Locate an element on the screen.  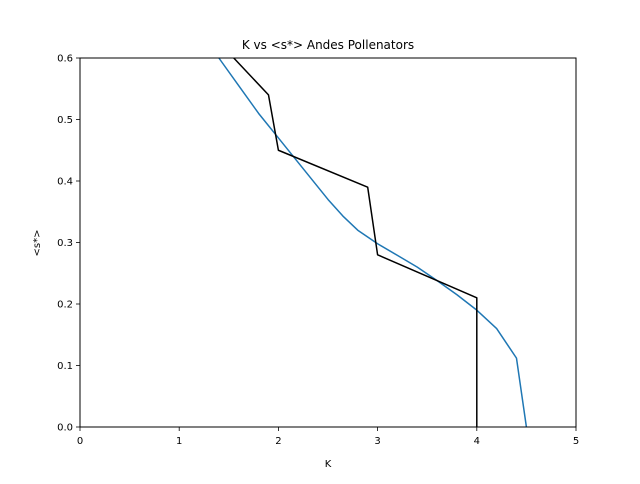
x-axis-ticks: 0 1 2 3 4 5 is located at coordinates (328, 437).